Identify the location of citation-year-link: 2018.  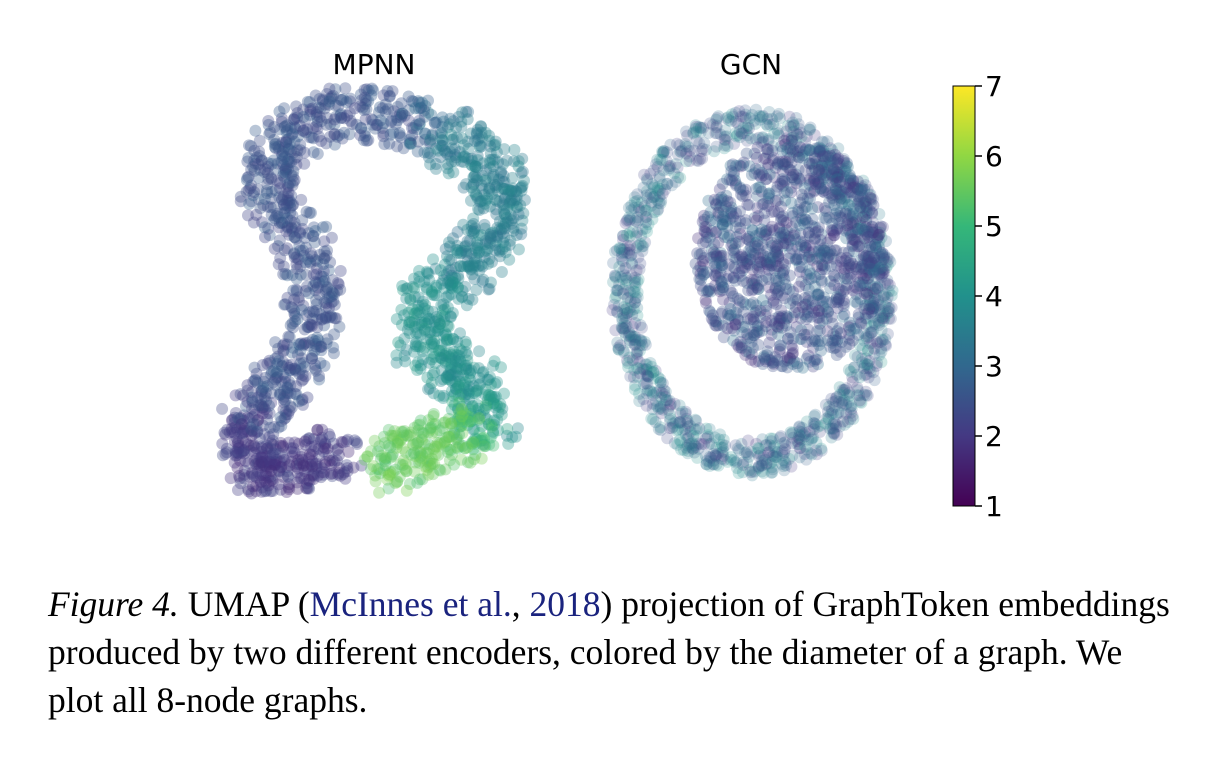
(565, 604).